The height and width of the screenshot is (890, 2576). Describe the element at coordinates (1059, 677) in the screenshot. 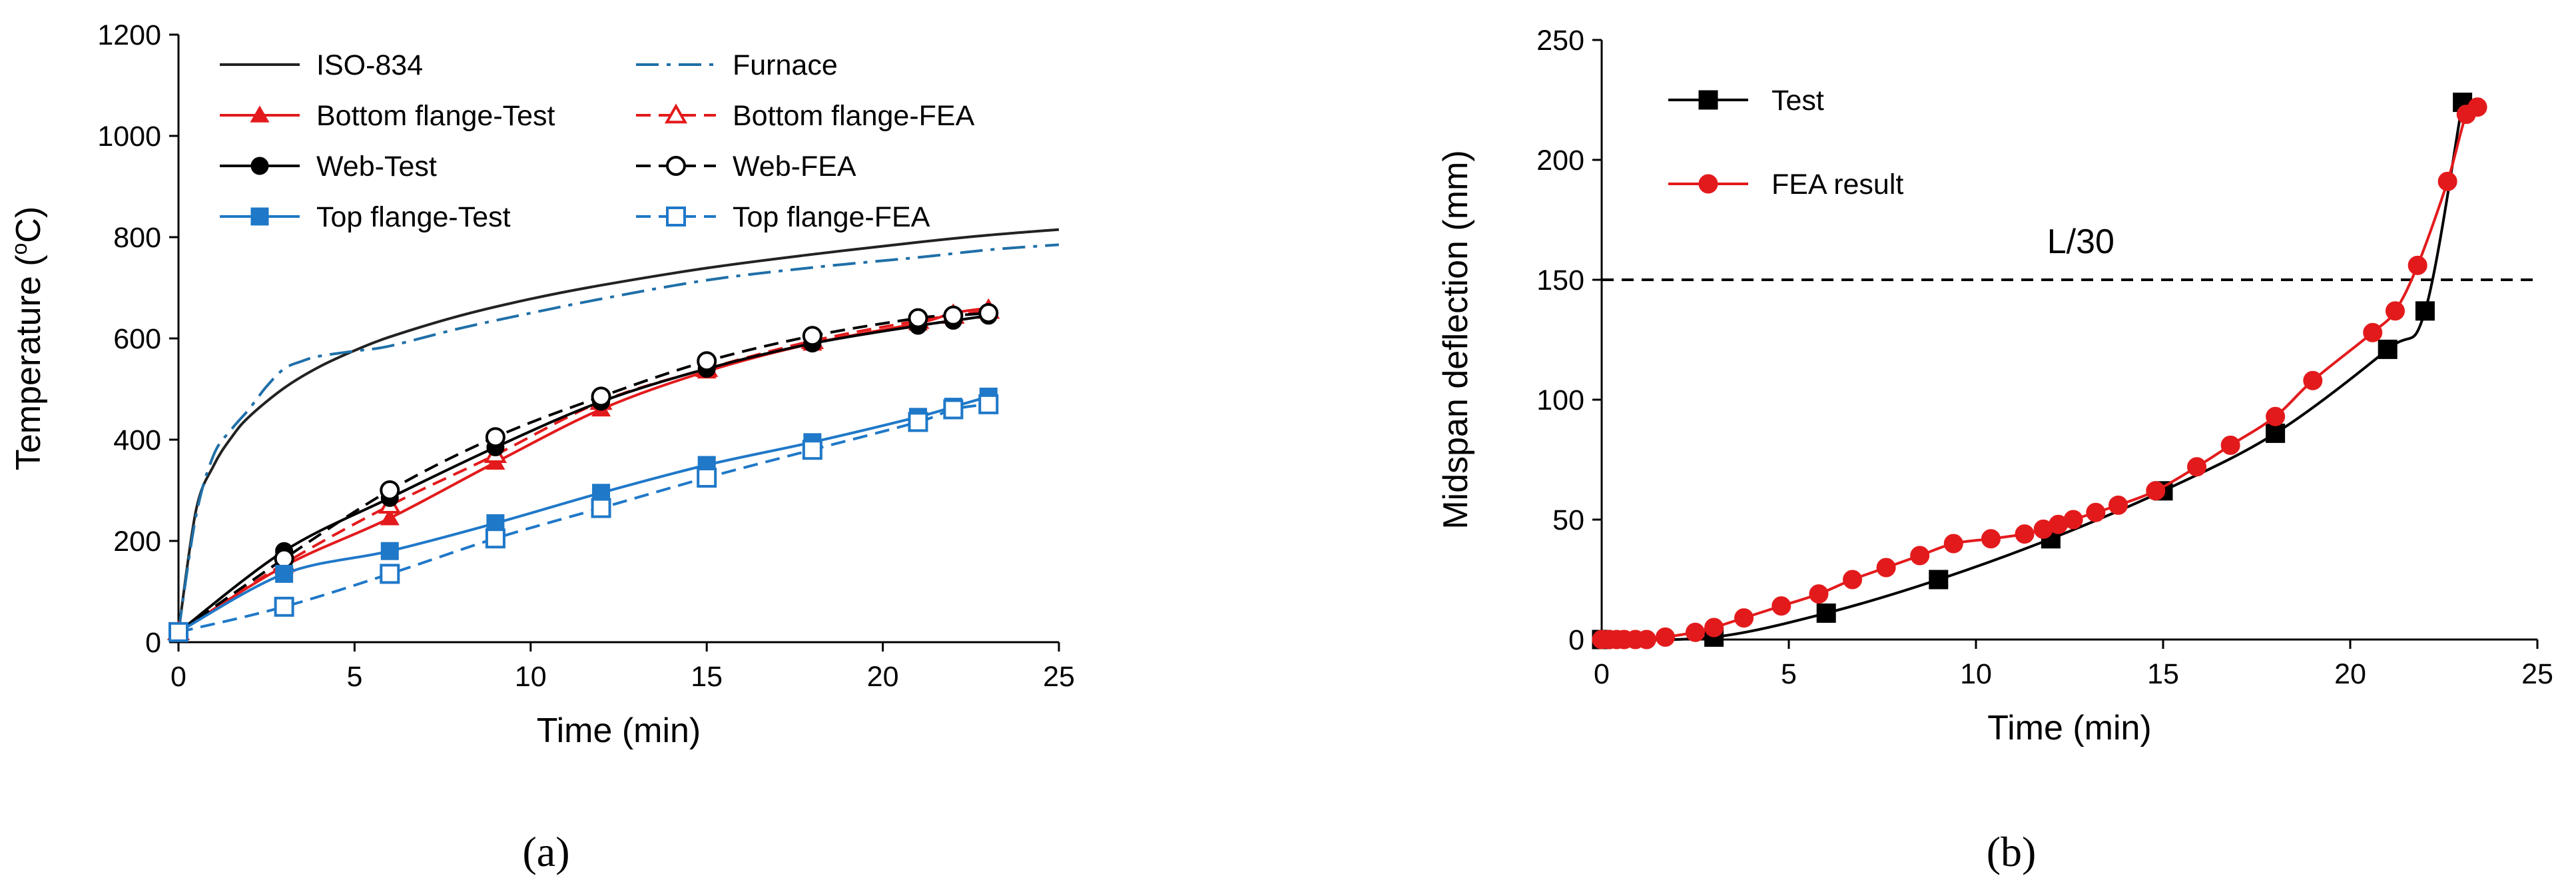

I see `x-tick-label: 25` at that location.